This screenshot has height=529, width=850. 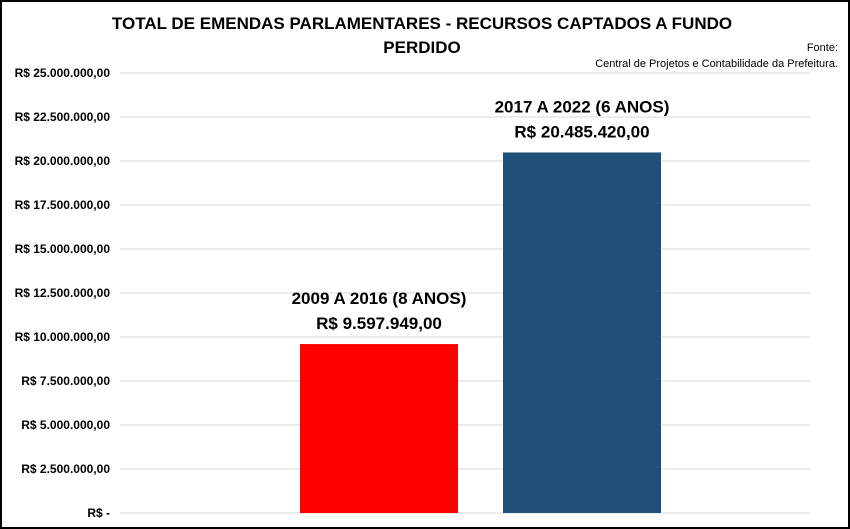 I want to click on y-tick-label: R$ 17.500.000,00, so click(x=63, y=205).